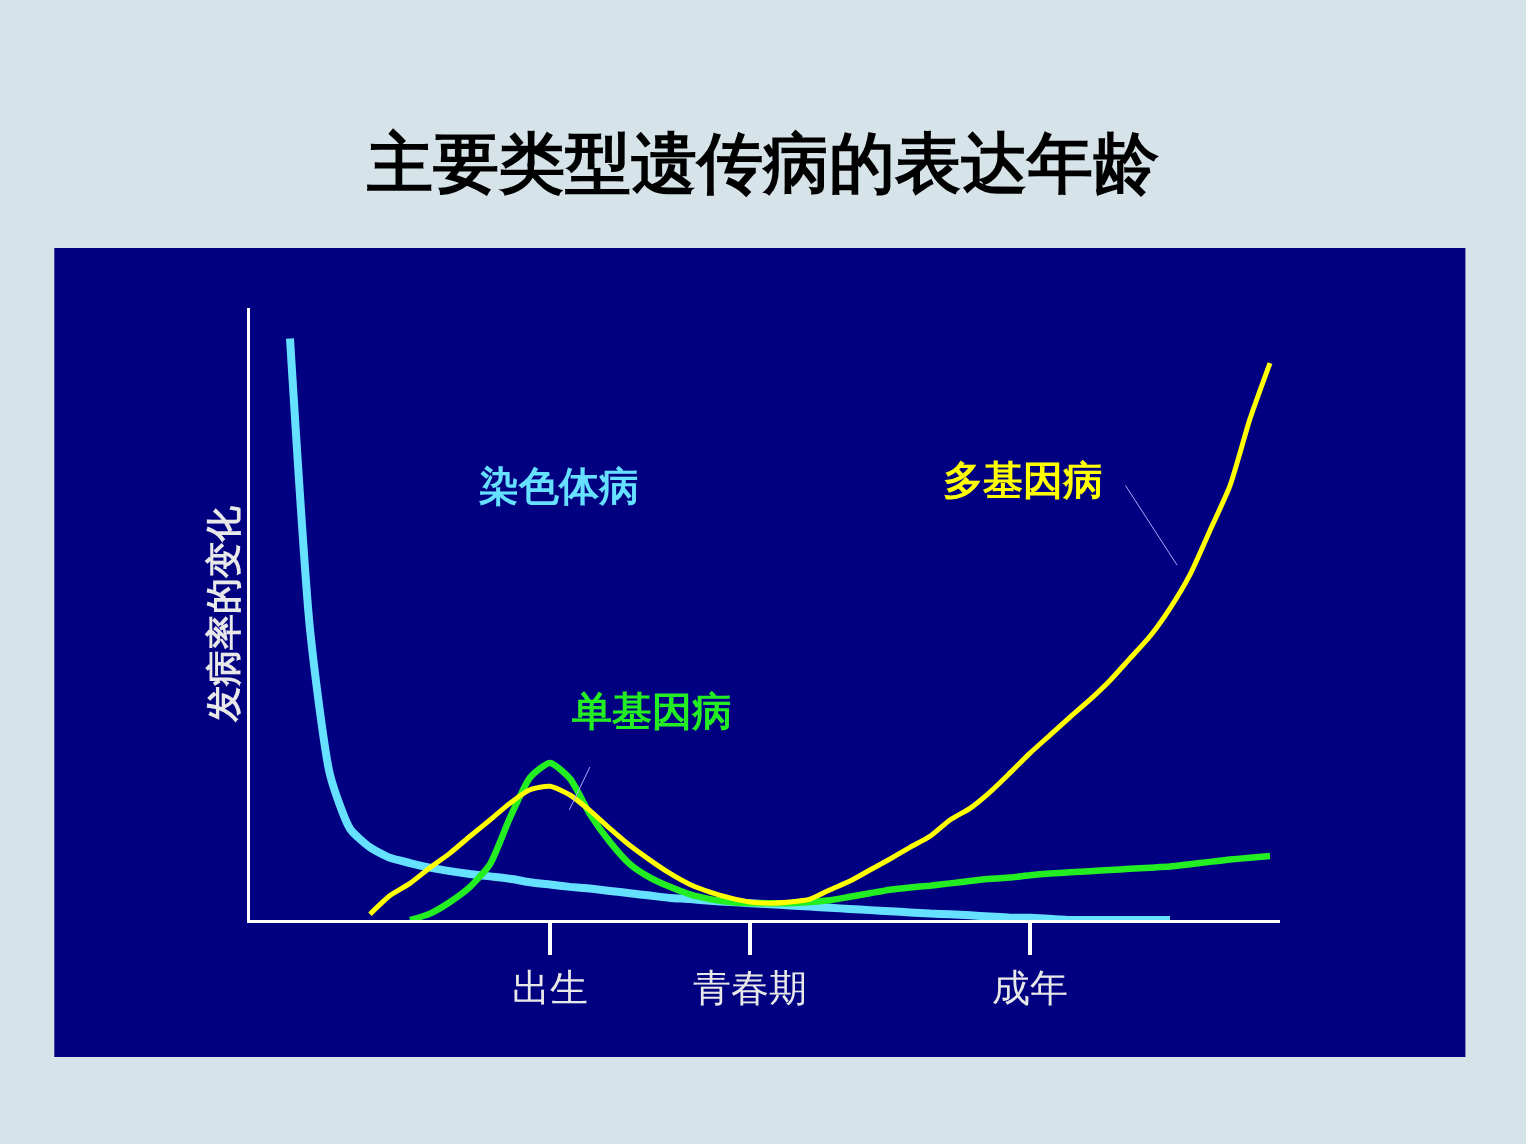  I want to click on x-tick-label: 出生, so click(550, 987).